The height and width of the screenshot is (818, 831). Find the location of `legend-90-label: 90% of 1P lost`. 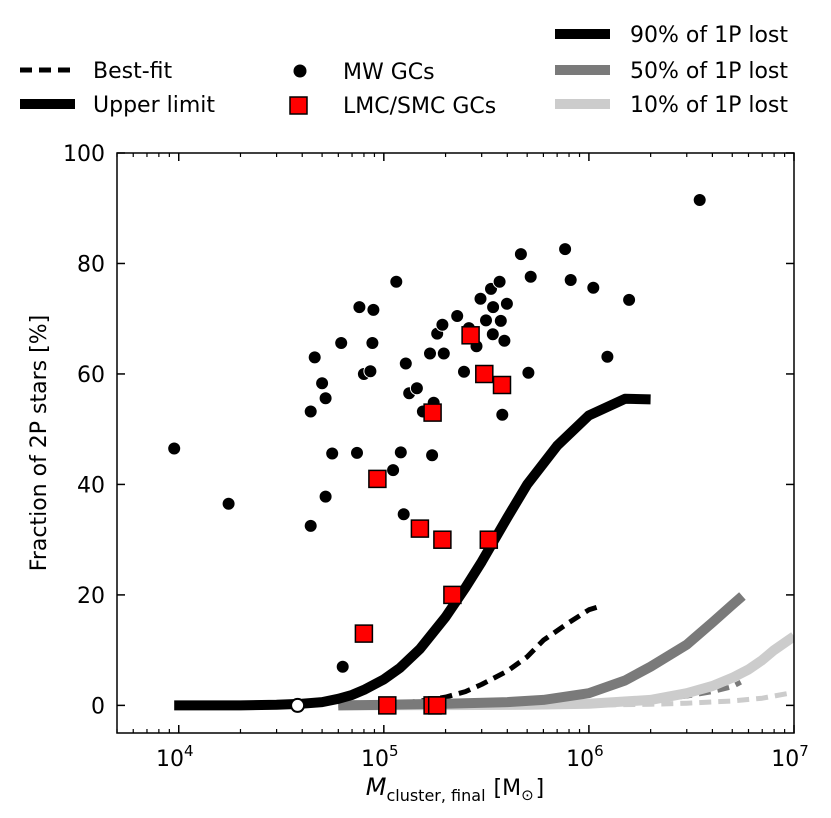

legend-90-label: 90% of 1P lost is located at coordinates (709, 35).